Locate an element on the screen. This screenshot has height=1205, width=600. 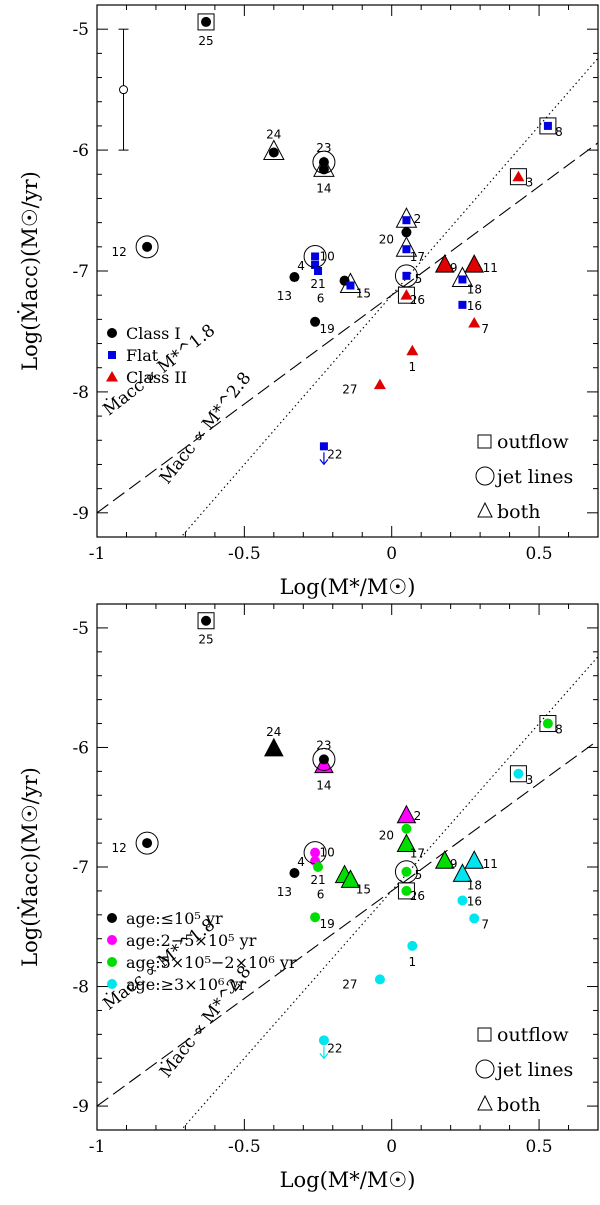
point-label: 25 is located at coordinates (205, 41).